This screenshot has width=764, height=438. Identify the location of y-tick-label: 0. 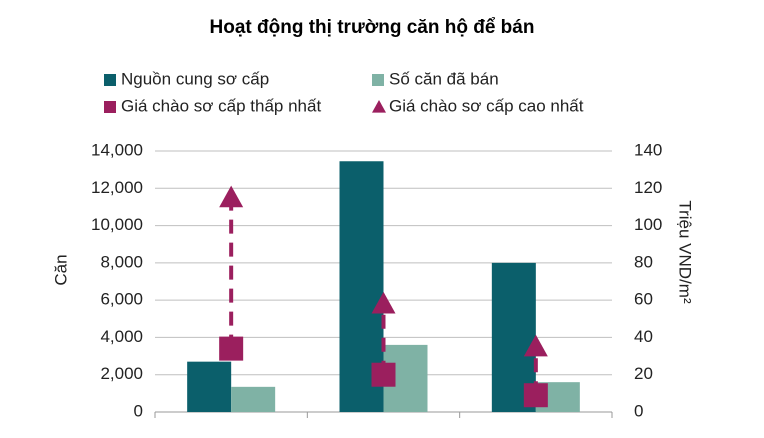
(138, 410).